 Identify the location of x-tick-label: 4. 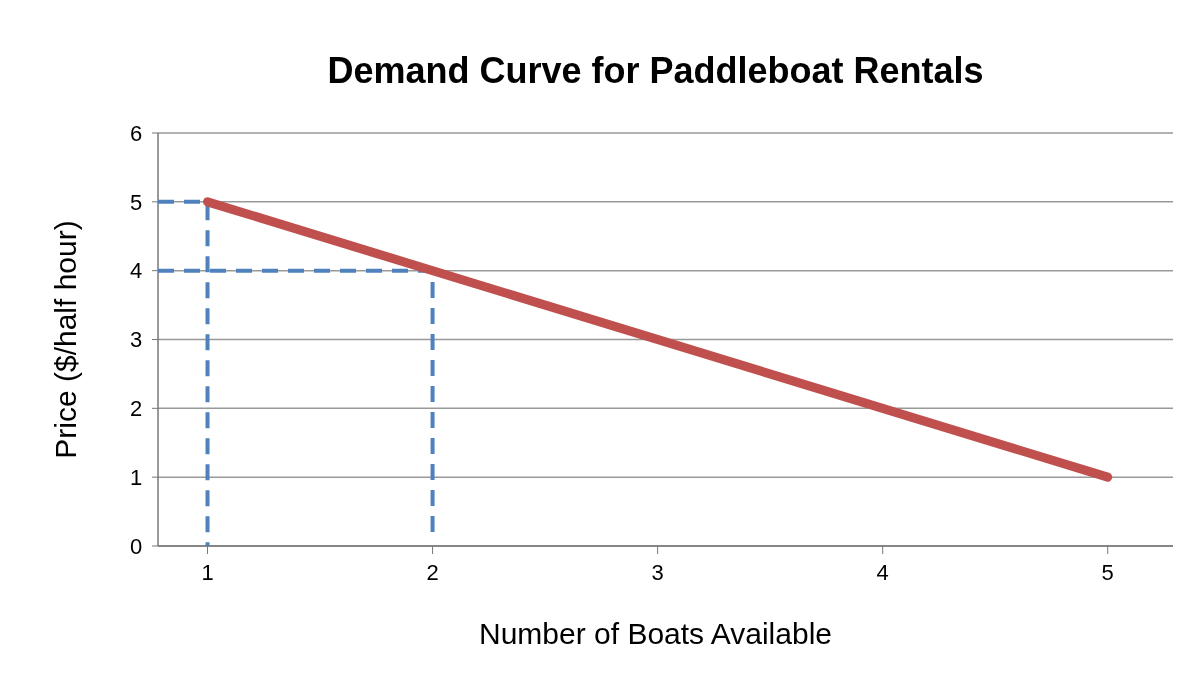
(882, 572).